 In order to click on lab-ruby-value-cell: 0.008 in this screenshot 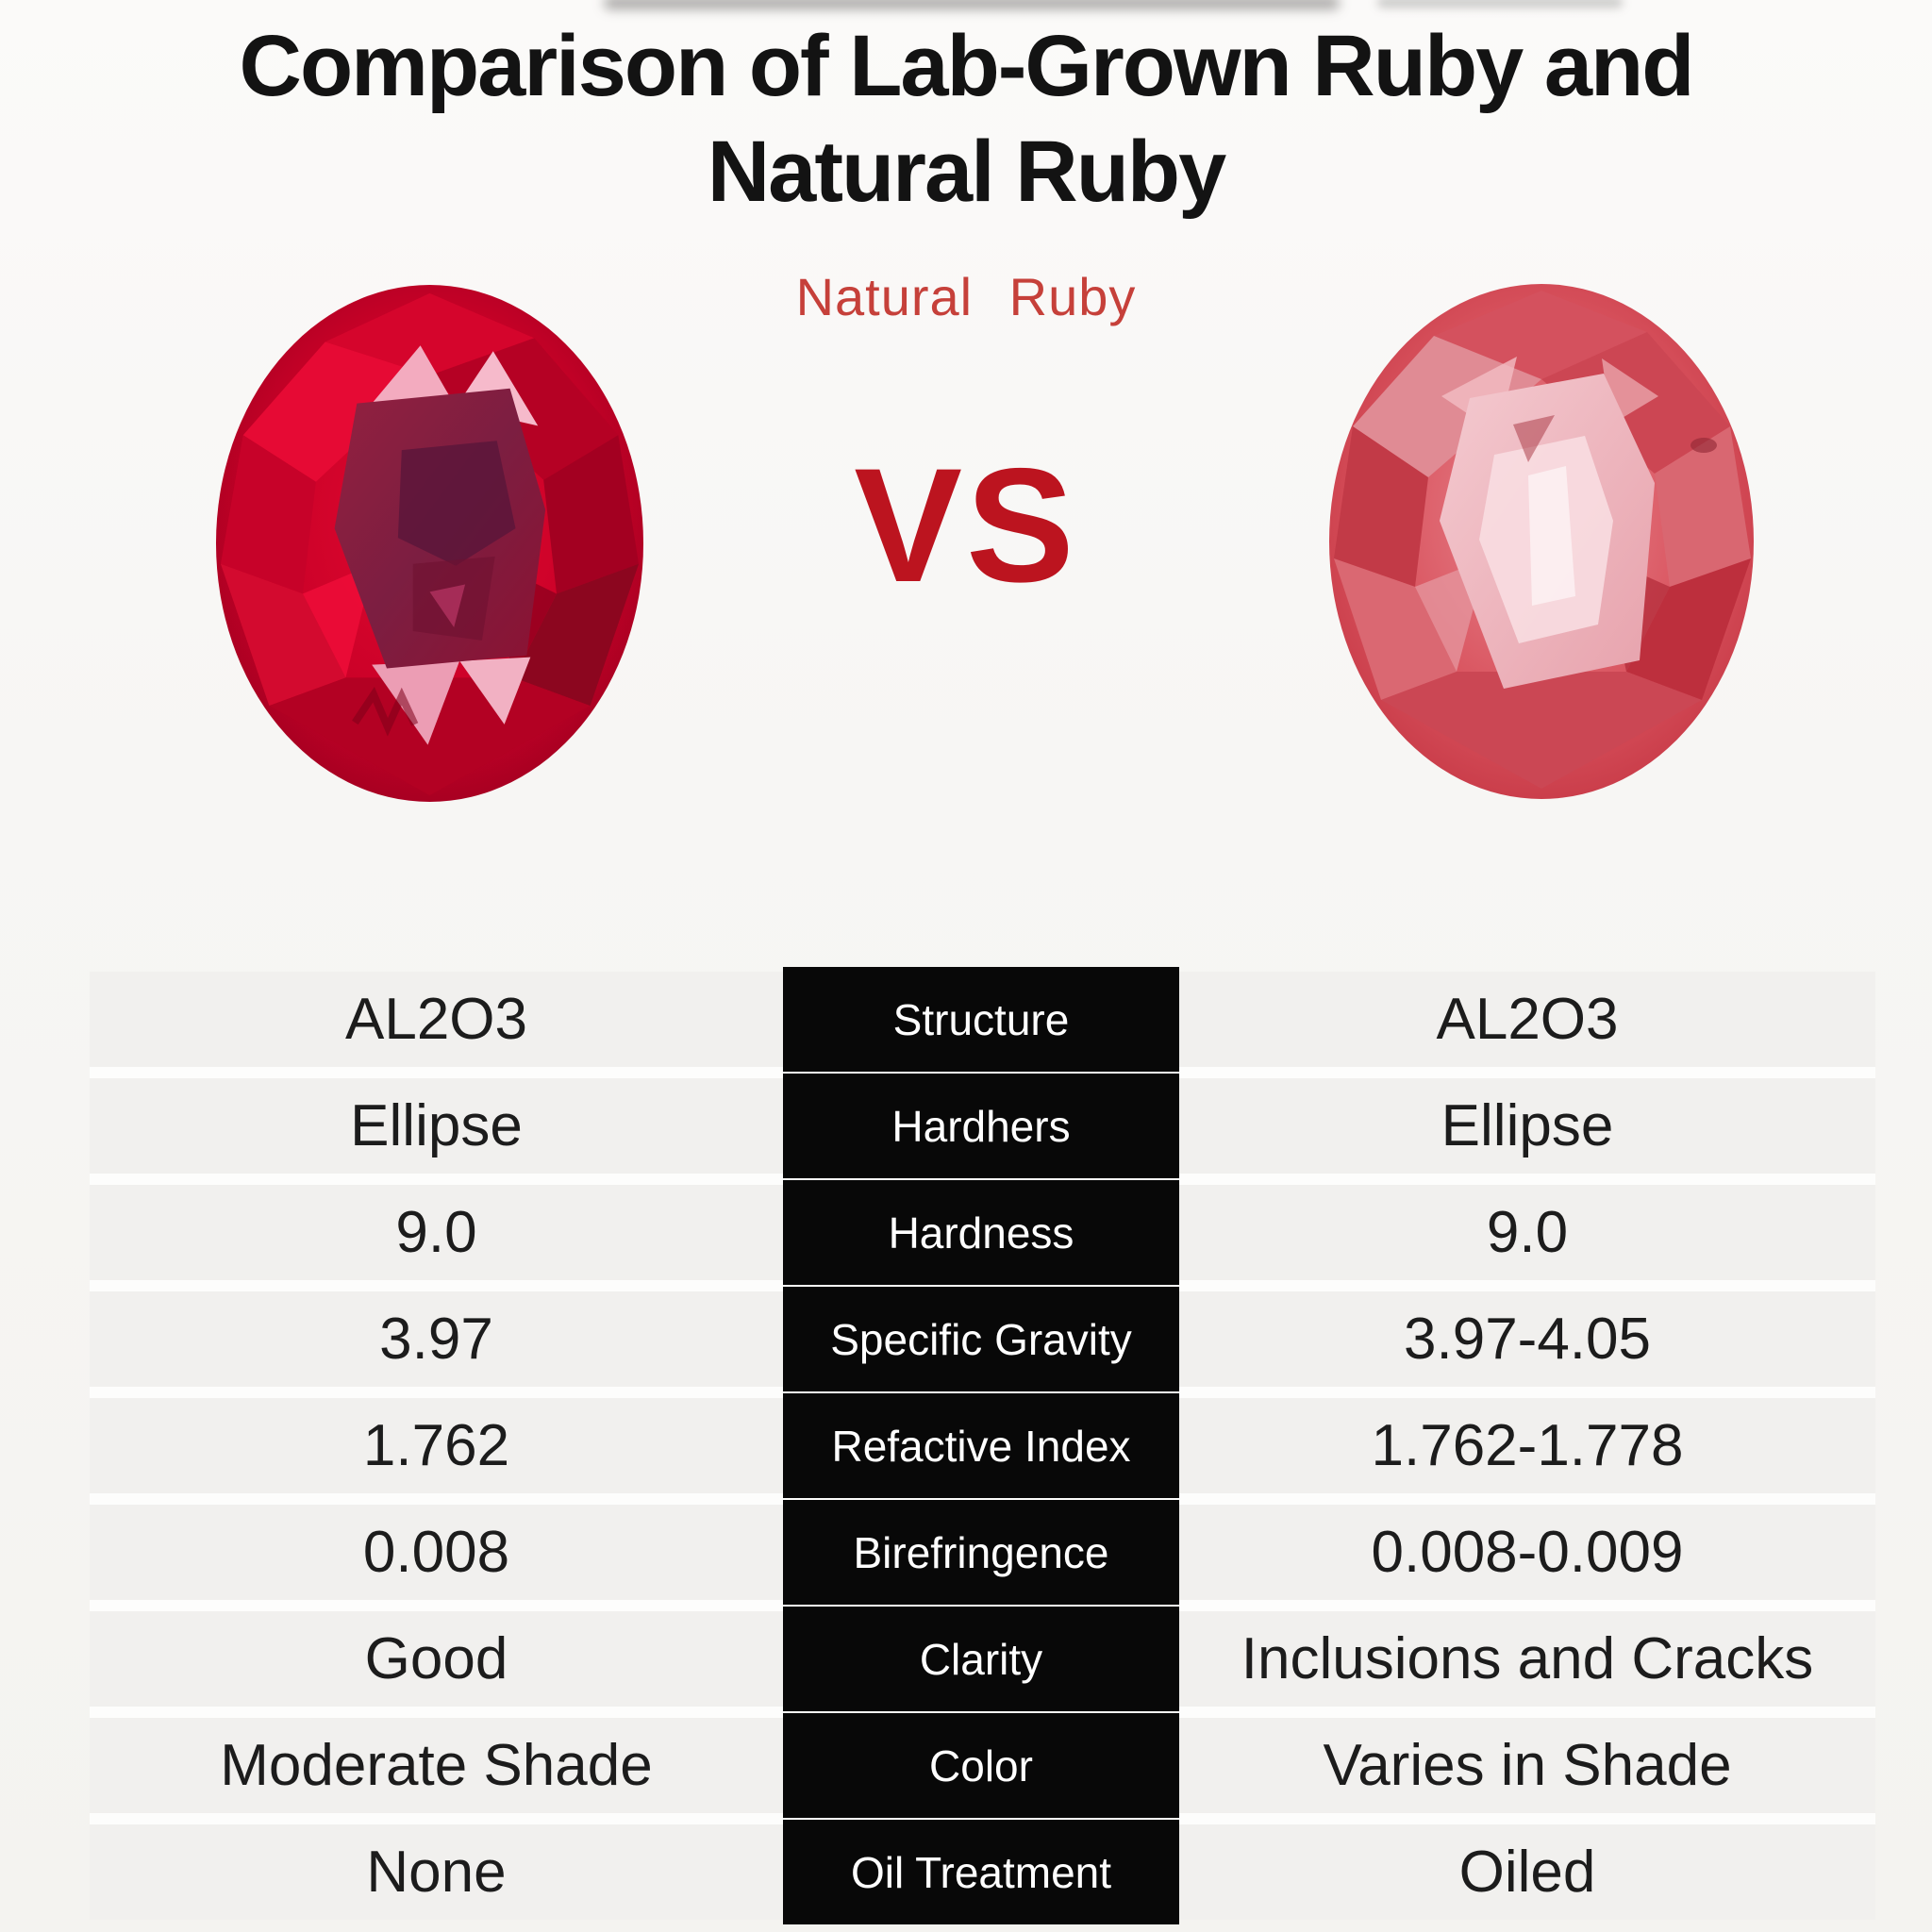, I will do `click(437, 1552)`.